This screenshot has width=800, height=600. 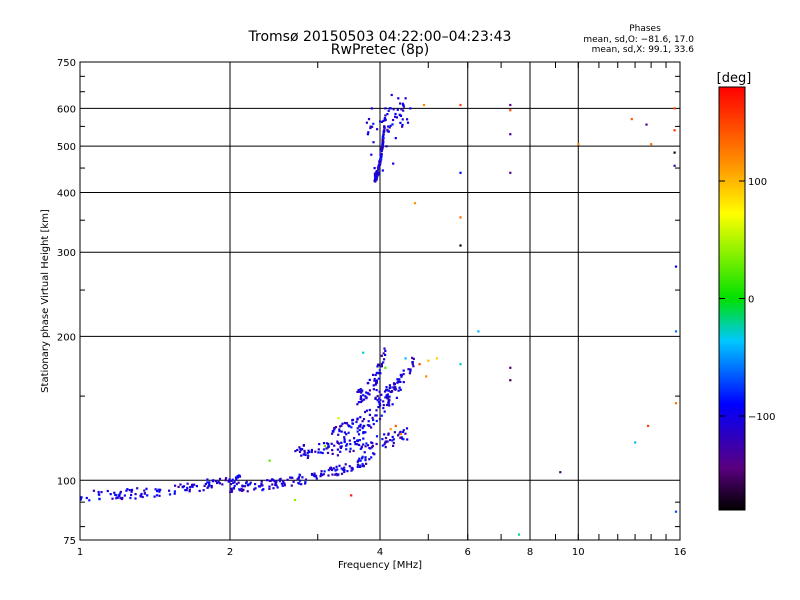 I want to click on colorbar-tick-label: −100, so click(x=761, y=417).